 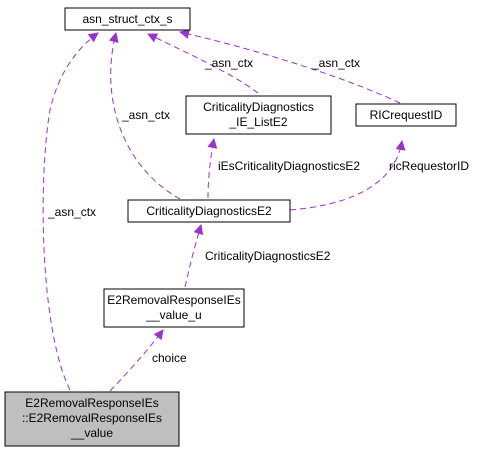 What do you see at coordinates (203, 63) in the screenshot?
I see `edge-ie-list-to-asn-struct` at bounding box center [203, 63].